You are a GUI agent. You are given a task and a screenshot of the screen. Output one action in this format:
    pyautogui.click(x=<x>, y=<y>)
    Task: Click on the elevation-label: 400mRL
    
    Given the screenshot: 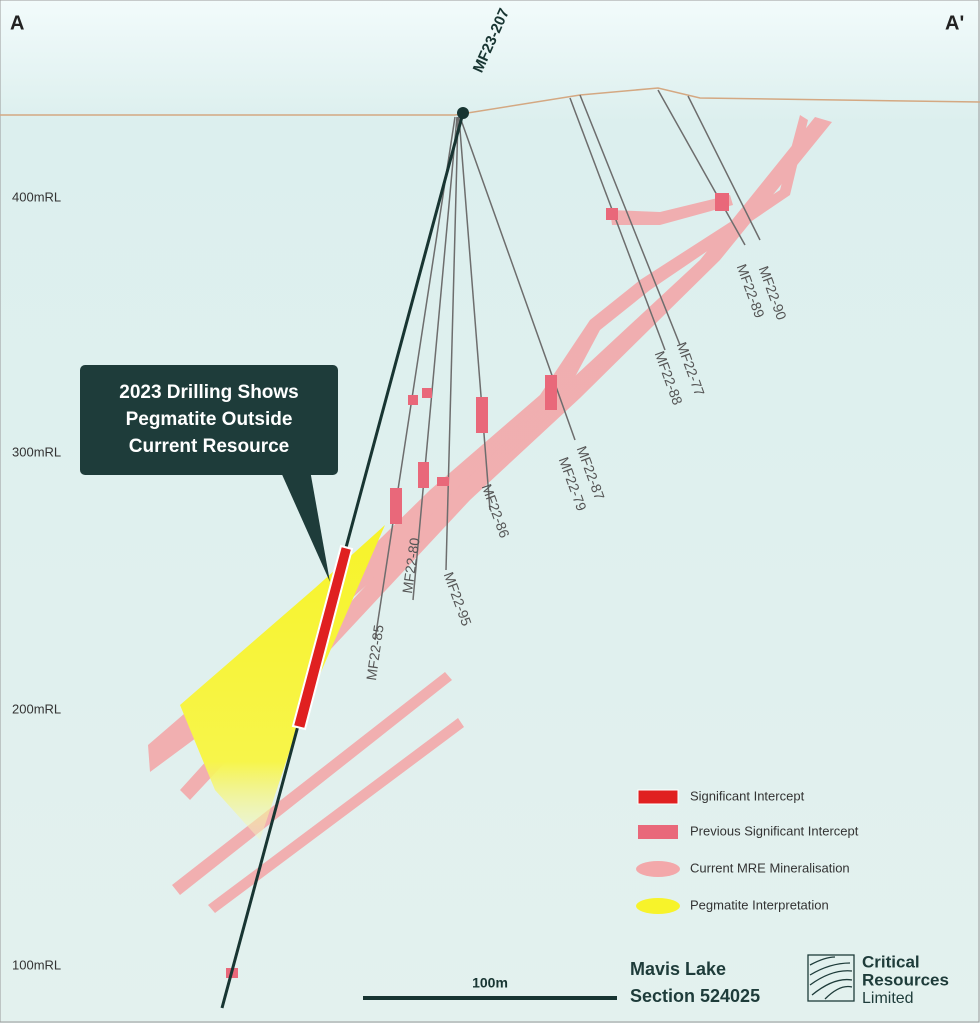 What is the action you would take?
    pyautogui.click(x=36, y=196)
    